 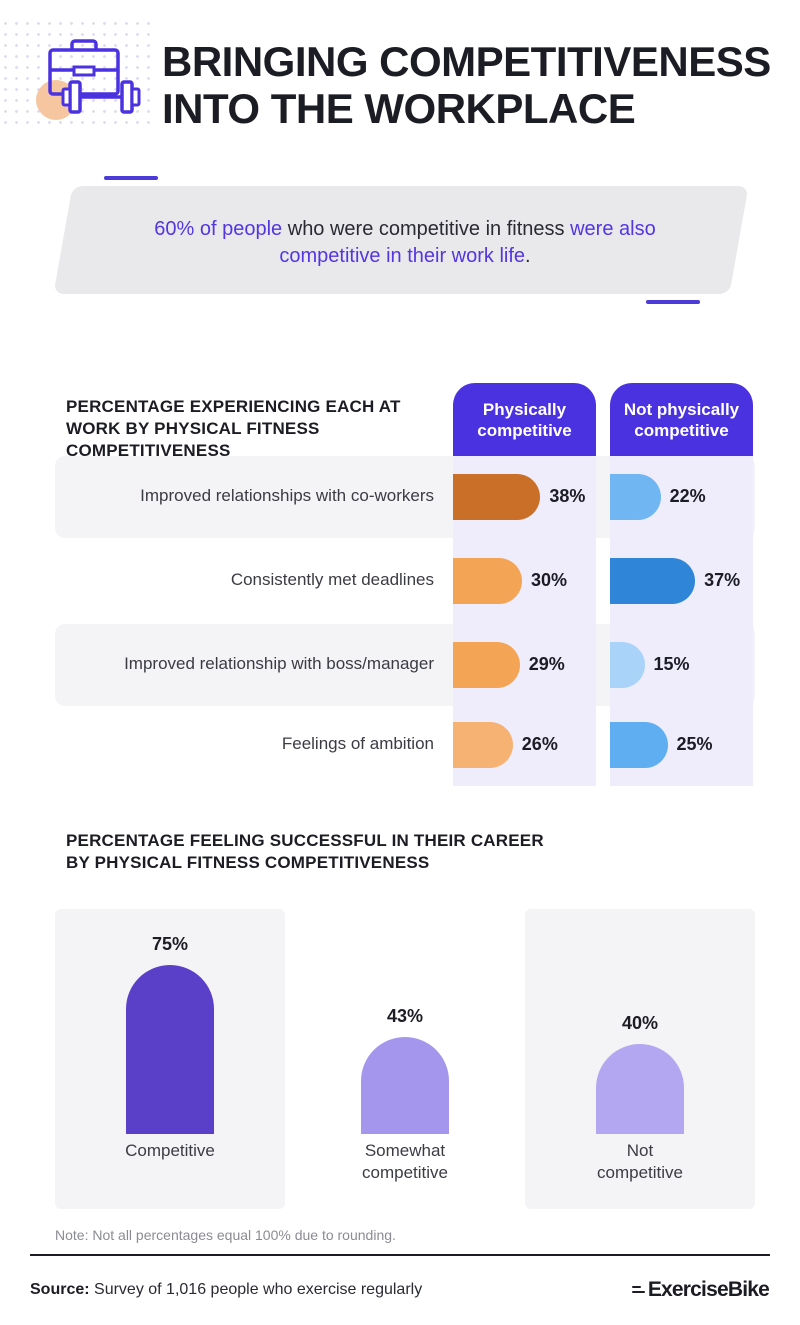 I want to click on column-header-physically-competitive: Physically competitive, so click(x=524, y=419).